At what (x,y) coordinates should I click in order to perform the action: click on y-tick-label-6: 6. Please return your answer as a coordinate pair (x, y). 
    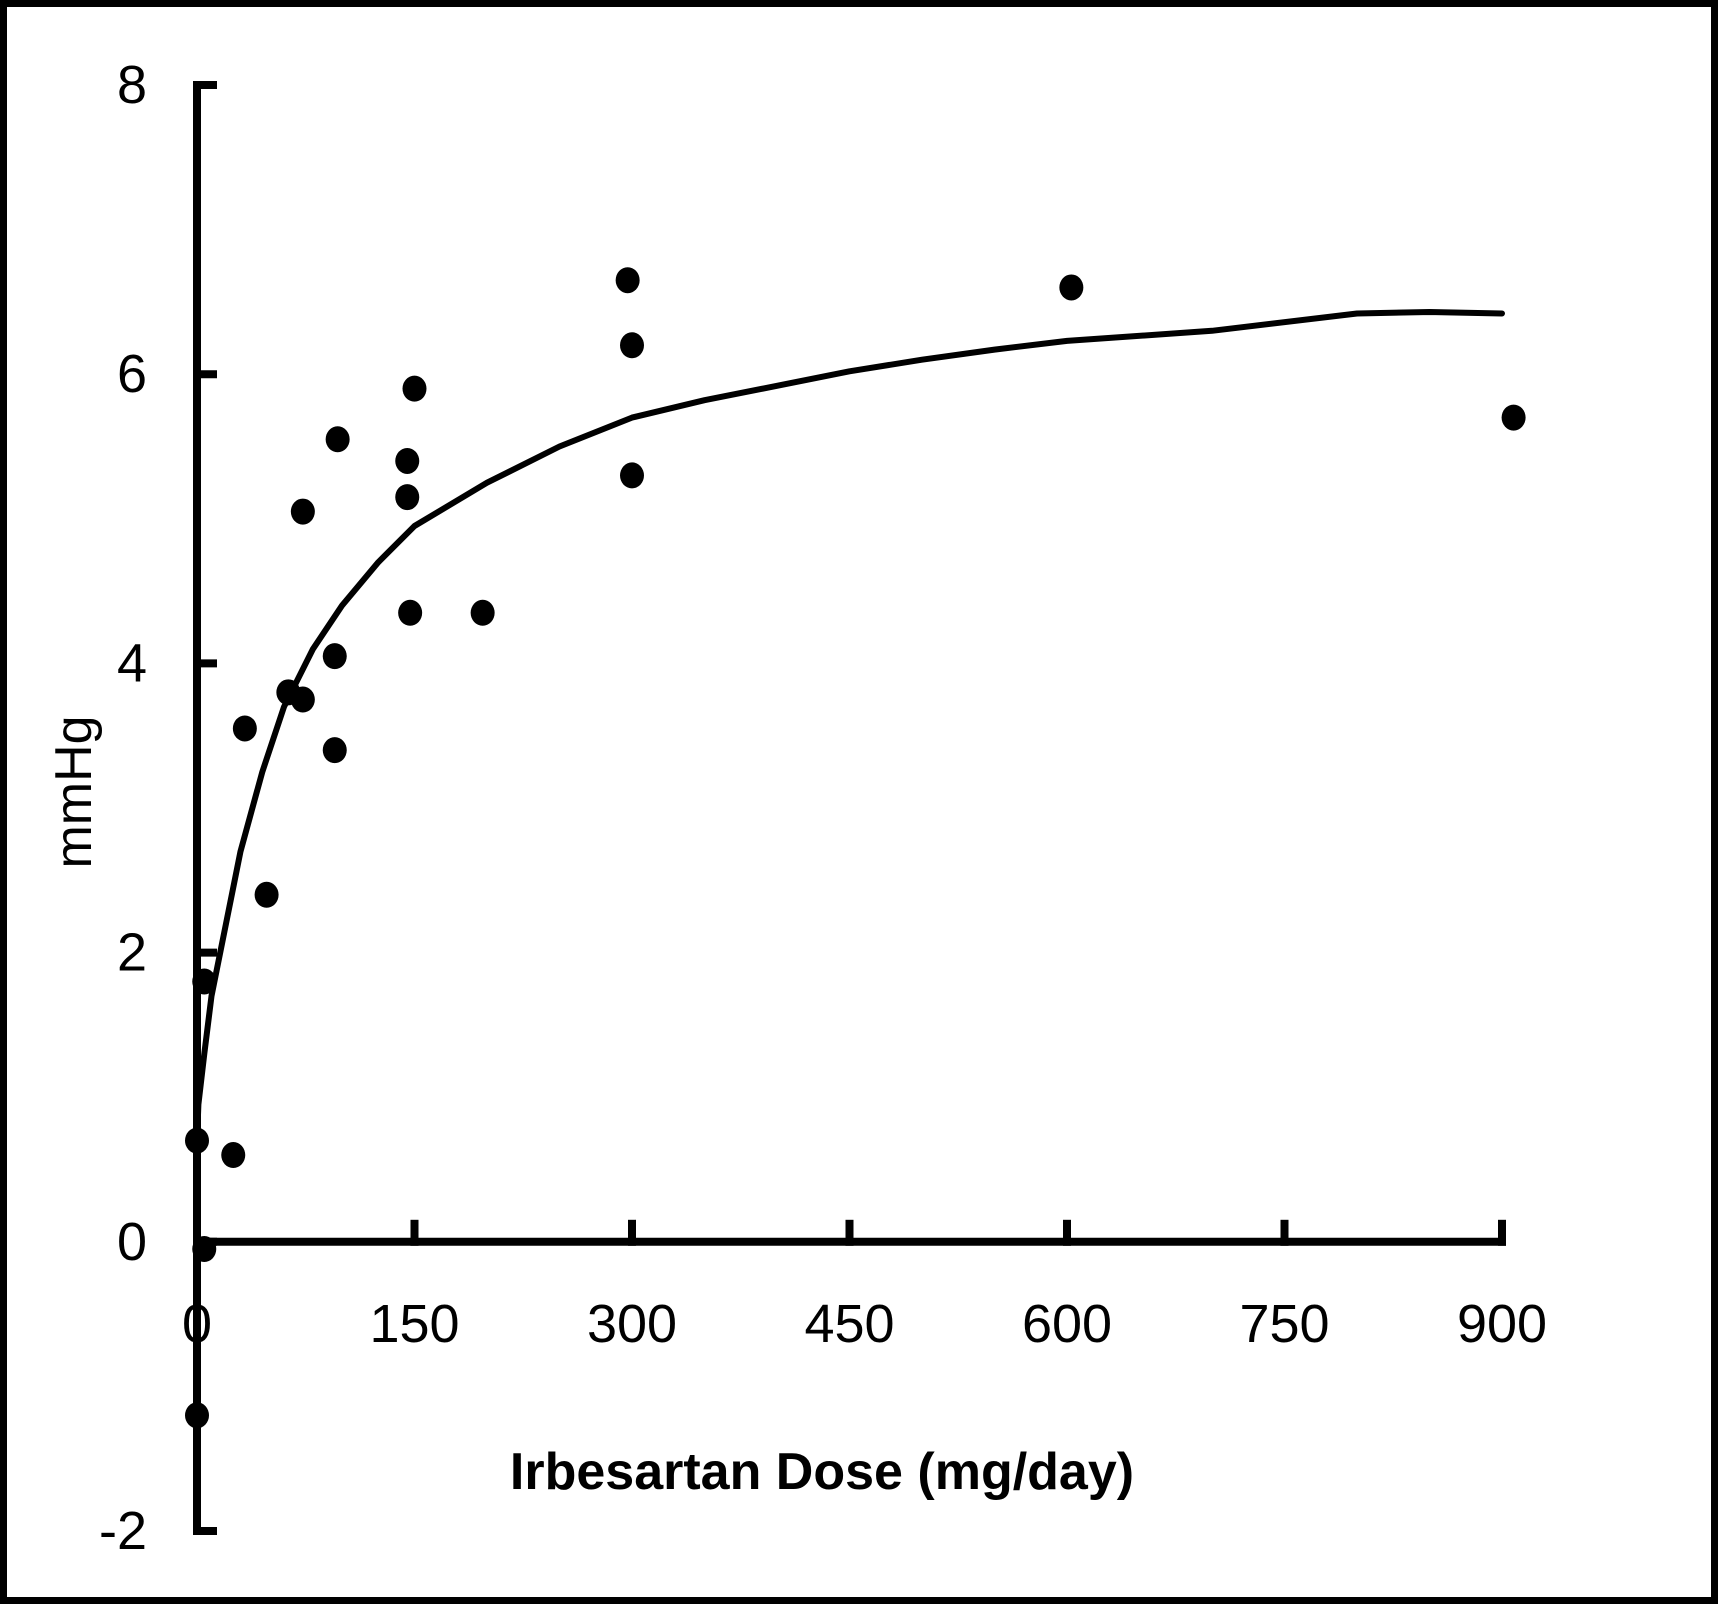
    Looking at the image, I should click on (132, 374).